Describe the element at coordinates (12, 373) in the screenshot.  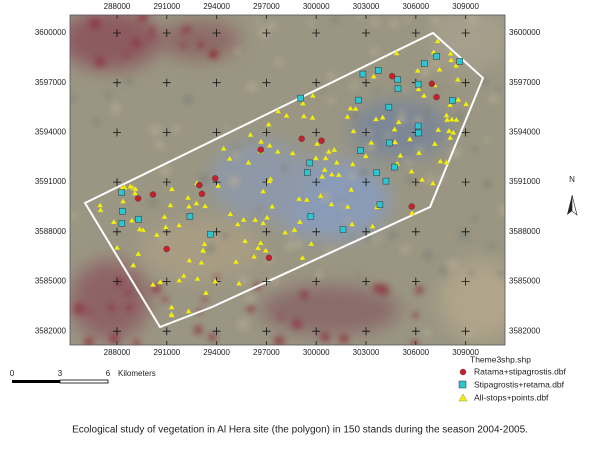
I see `scale-label: 0` at that location.